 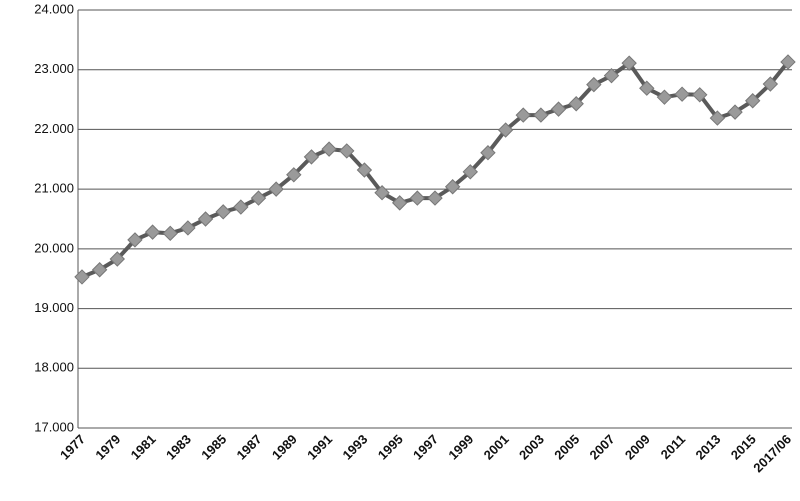 I want to click on y-tick-label: 22.000, so click(x=54, y=128).